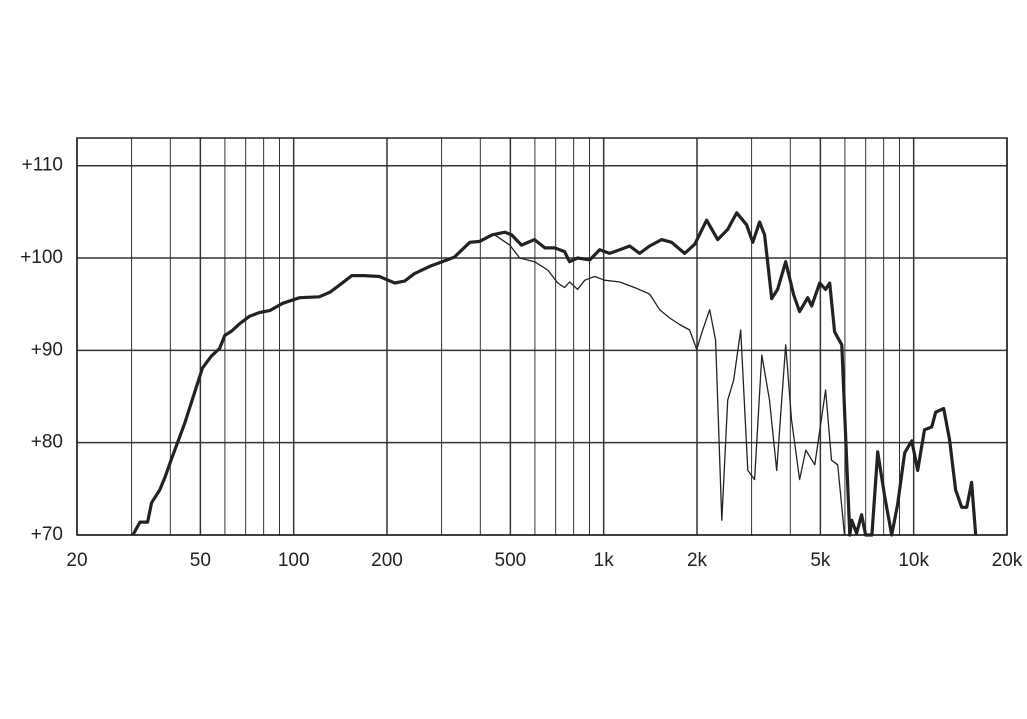  What do you see at coordinates (387, 560) in the screenshot?
I see `x-tick-label: 200` at bounding box center [387, 560].